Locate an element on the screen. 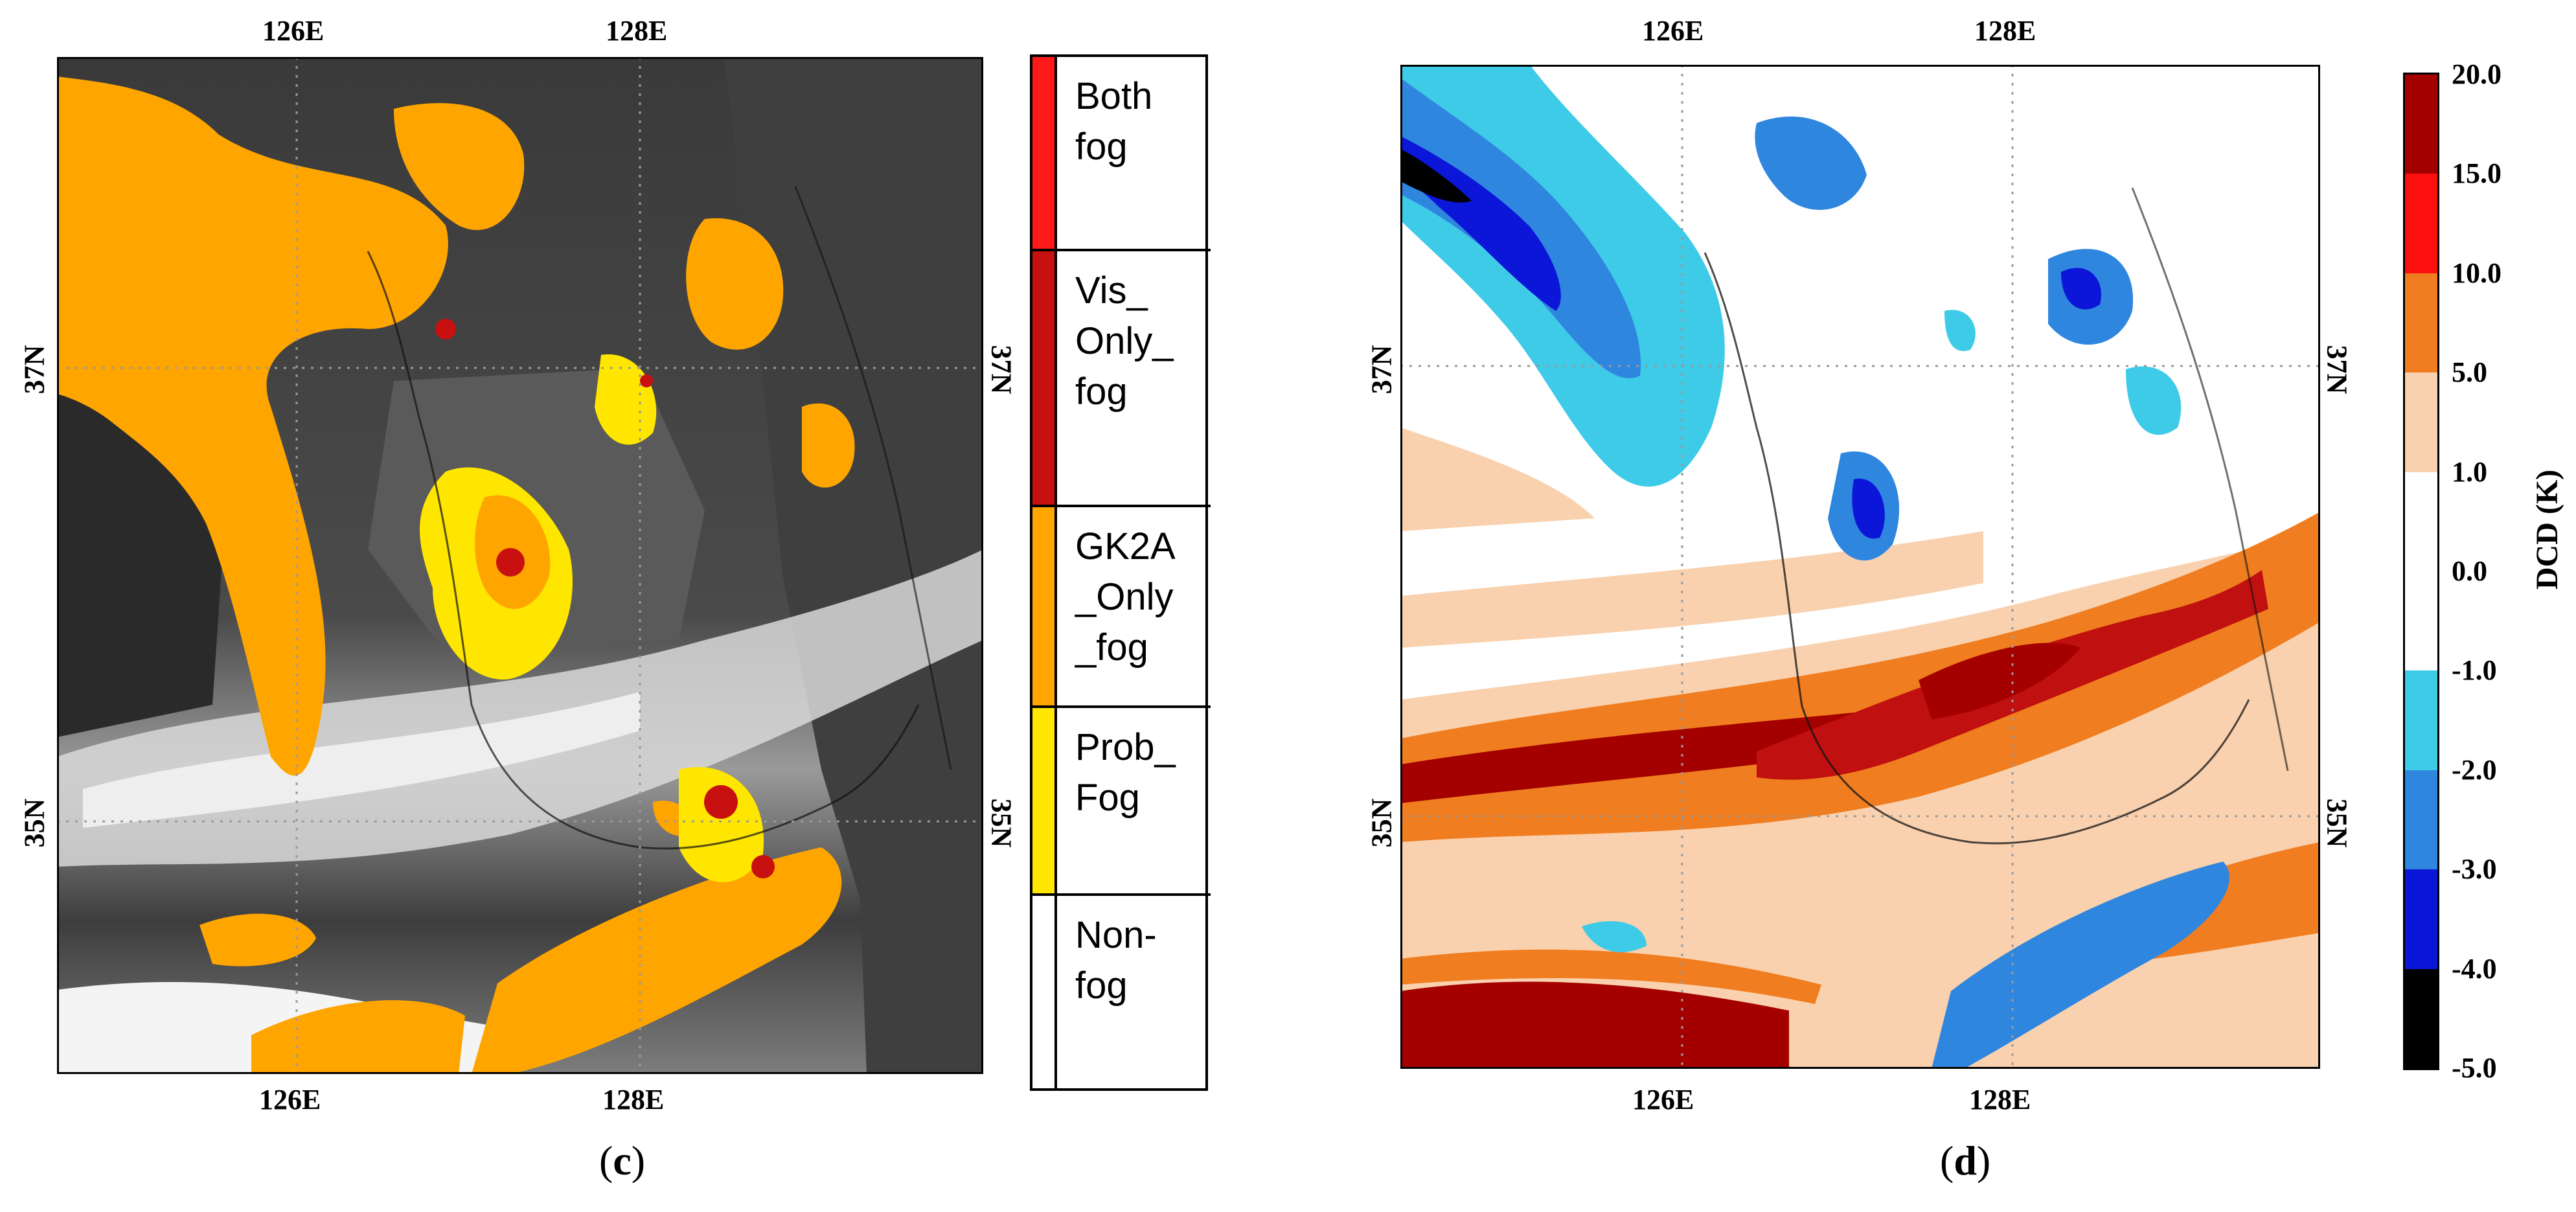 Image resolution: width=2576 pixels, height=1212 pixels. legend-item-both-fog: Both fog is located at coordinates (1121, 154).